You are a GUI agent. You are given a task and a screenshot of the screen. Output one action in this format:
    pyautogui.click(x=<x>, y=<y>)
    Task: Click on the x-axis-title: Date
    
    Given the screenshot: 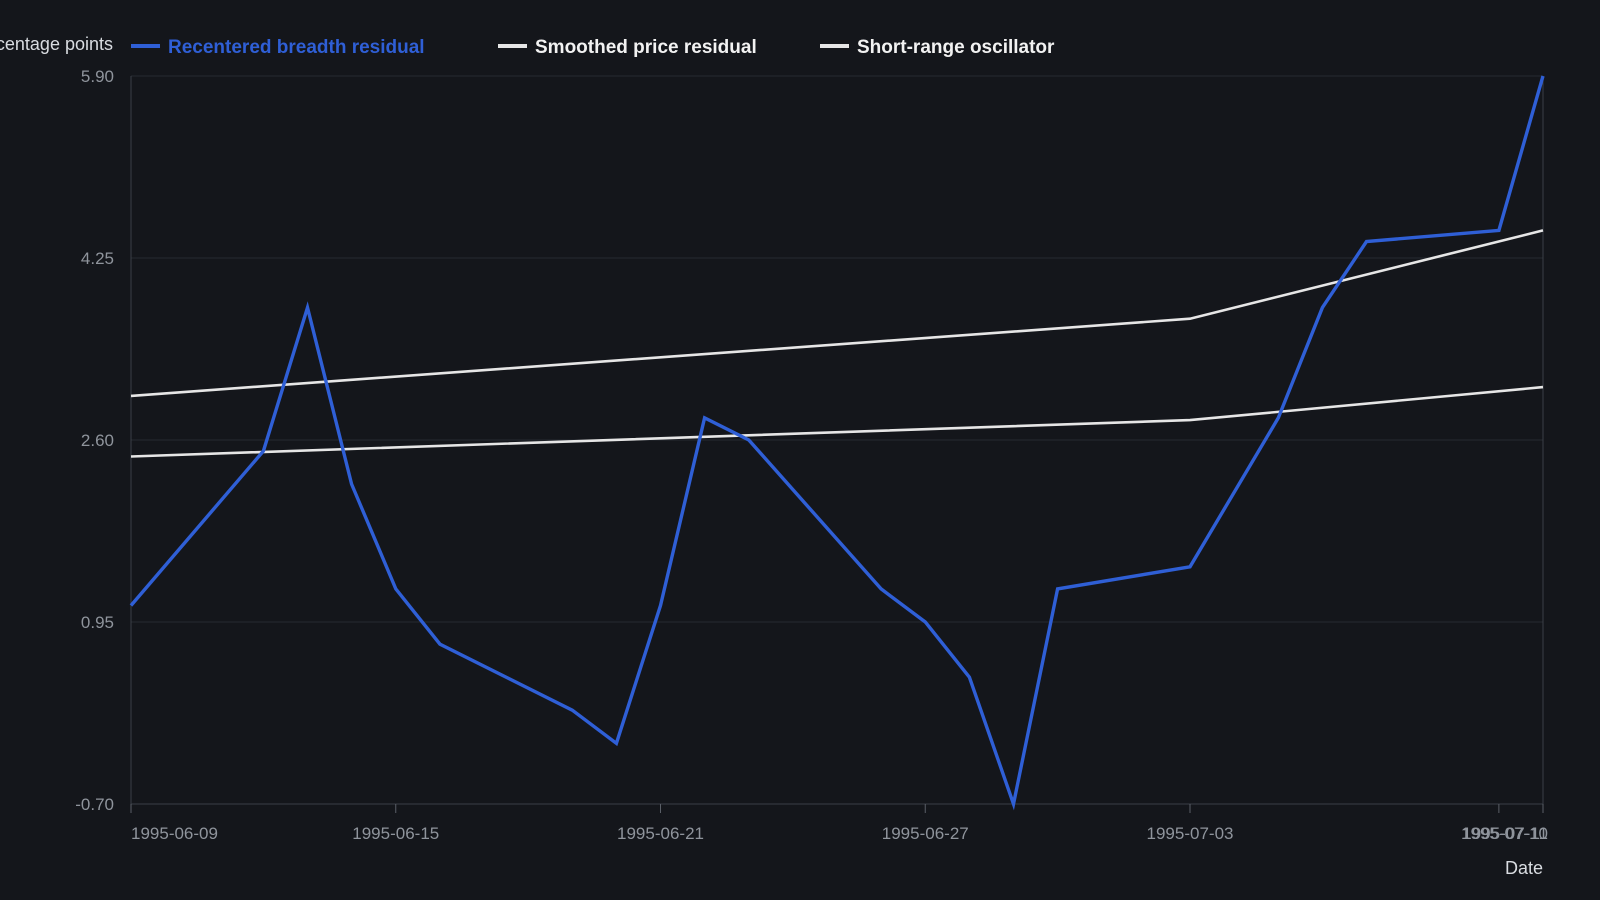 What is the action you would take?
    pyautogui.click(x=1524, y=868)
    